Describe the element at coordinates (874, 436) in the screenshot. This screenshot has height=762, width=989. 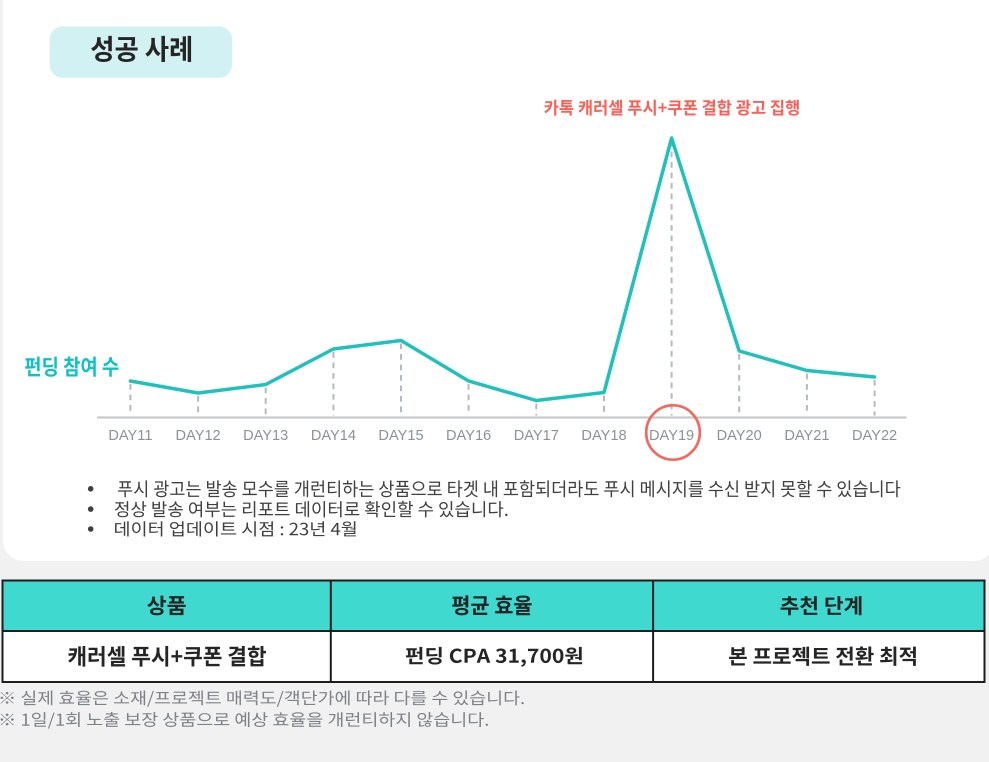
I see `svg-text: DAY22` at that location.